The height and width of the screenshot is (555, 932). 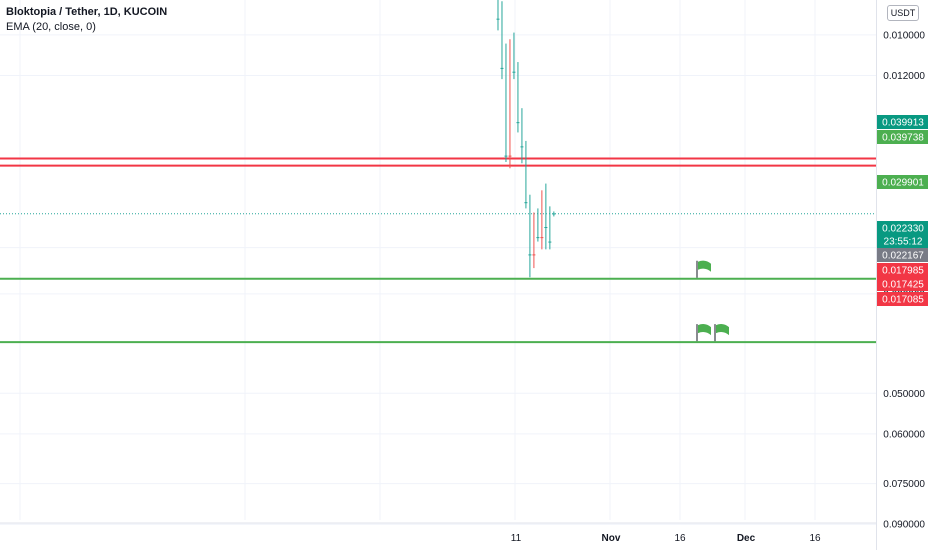 I want to click on price-label-text: 0.017425, so click(x=903, y=285).